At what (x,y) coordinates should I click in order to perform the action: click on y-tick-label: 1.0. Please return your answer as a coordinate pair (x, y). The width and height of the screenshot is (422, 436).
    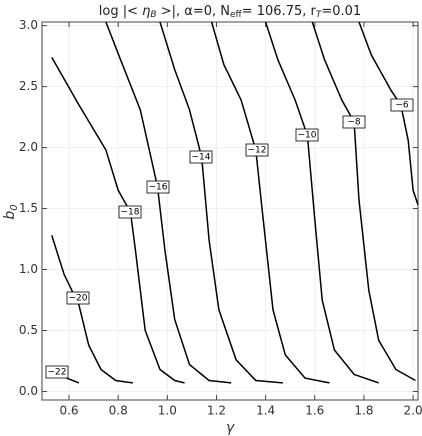
    Looking at the image, I should click on (28, 269).